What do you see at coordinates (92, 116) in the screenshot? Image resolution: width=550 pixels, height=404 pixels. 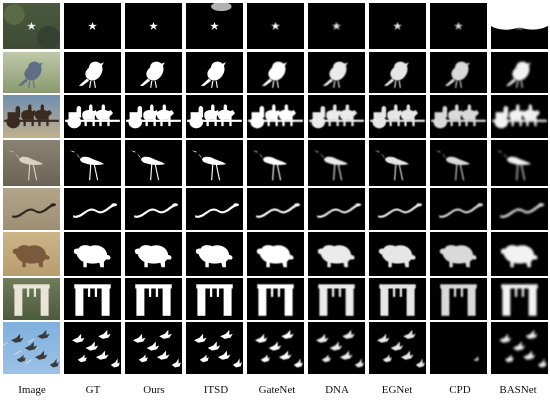 I see `saliency-map-oxcart-gt` at bounding box center [92, 116].